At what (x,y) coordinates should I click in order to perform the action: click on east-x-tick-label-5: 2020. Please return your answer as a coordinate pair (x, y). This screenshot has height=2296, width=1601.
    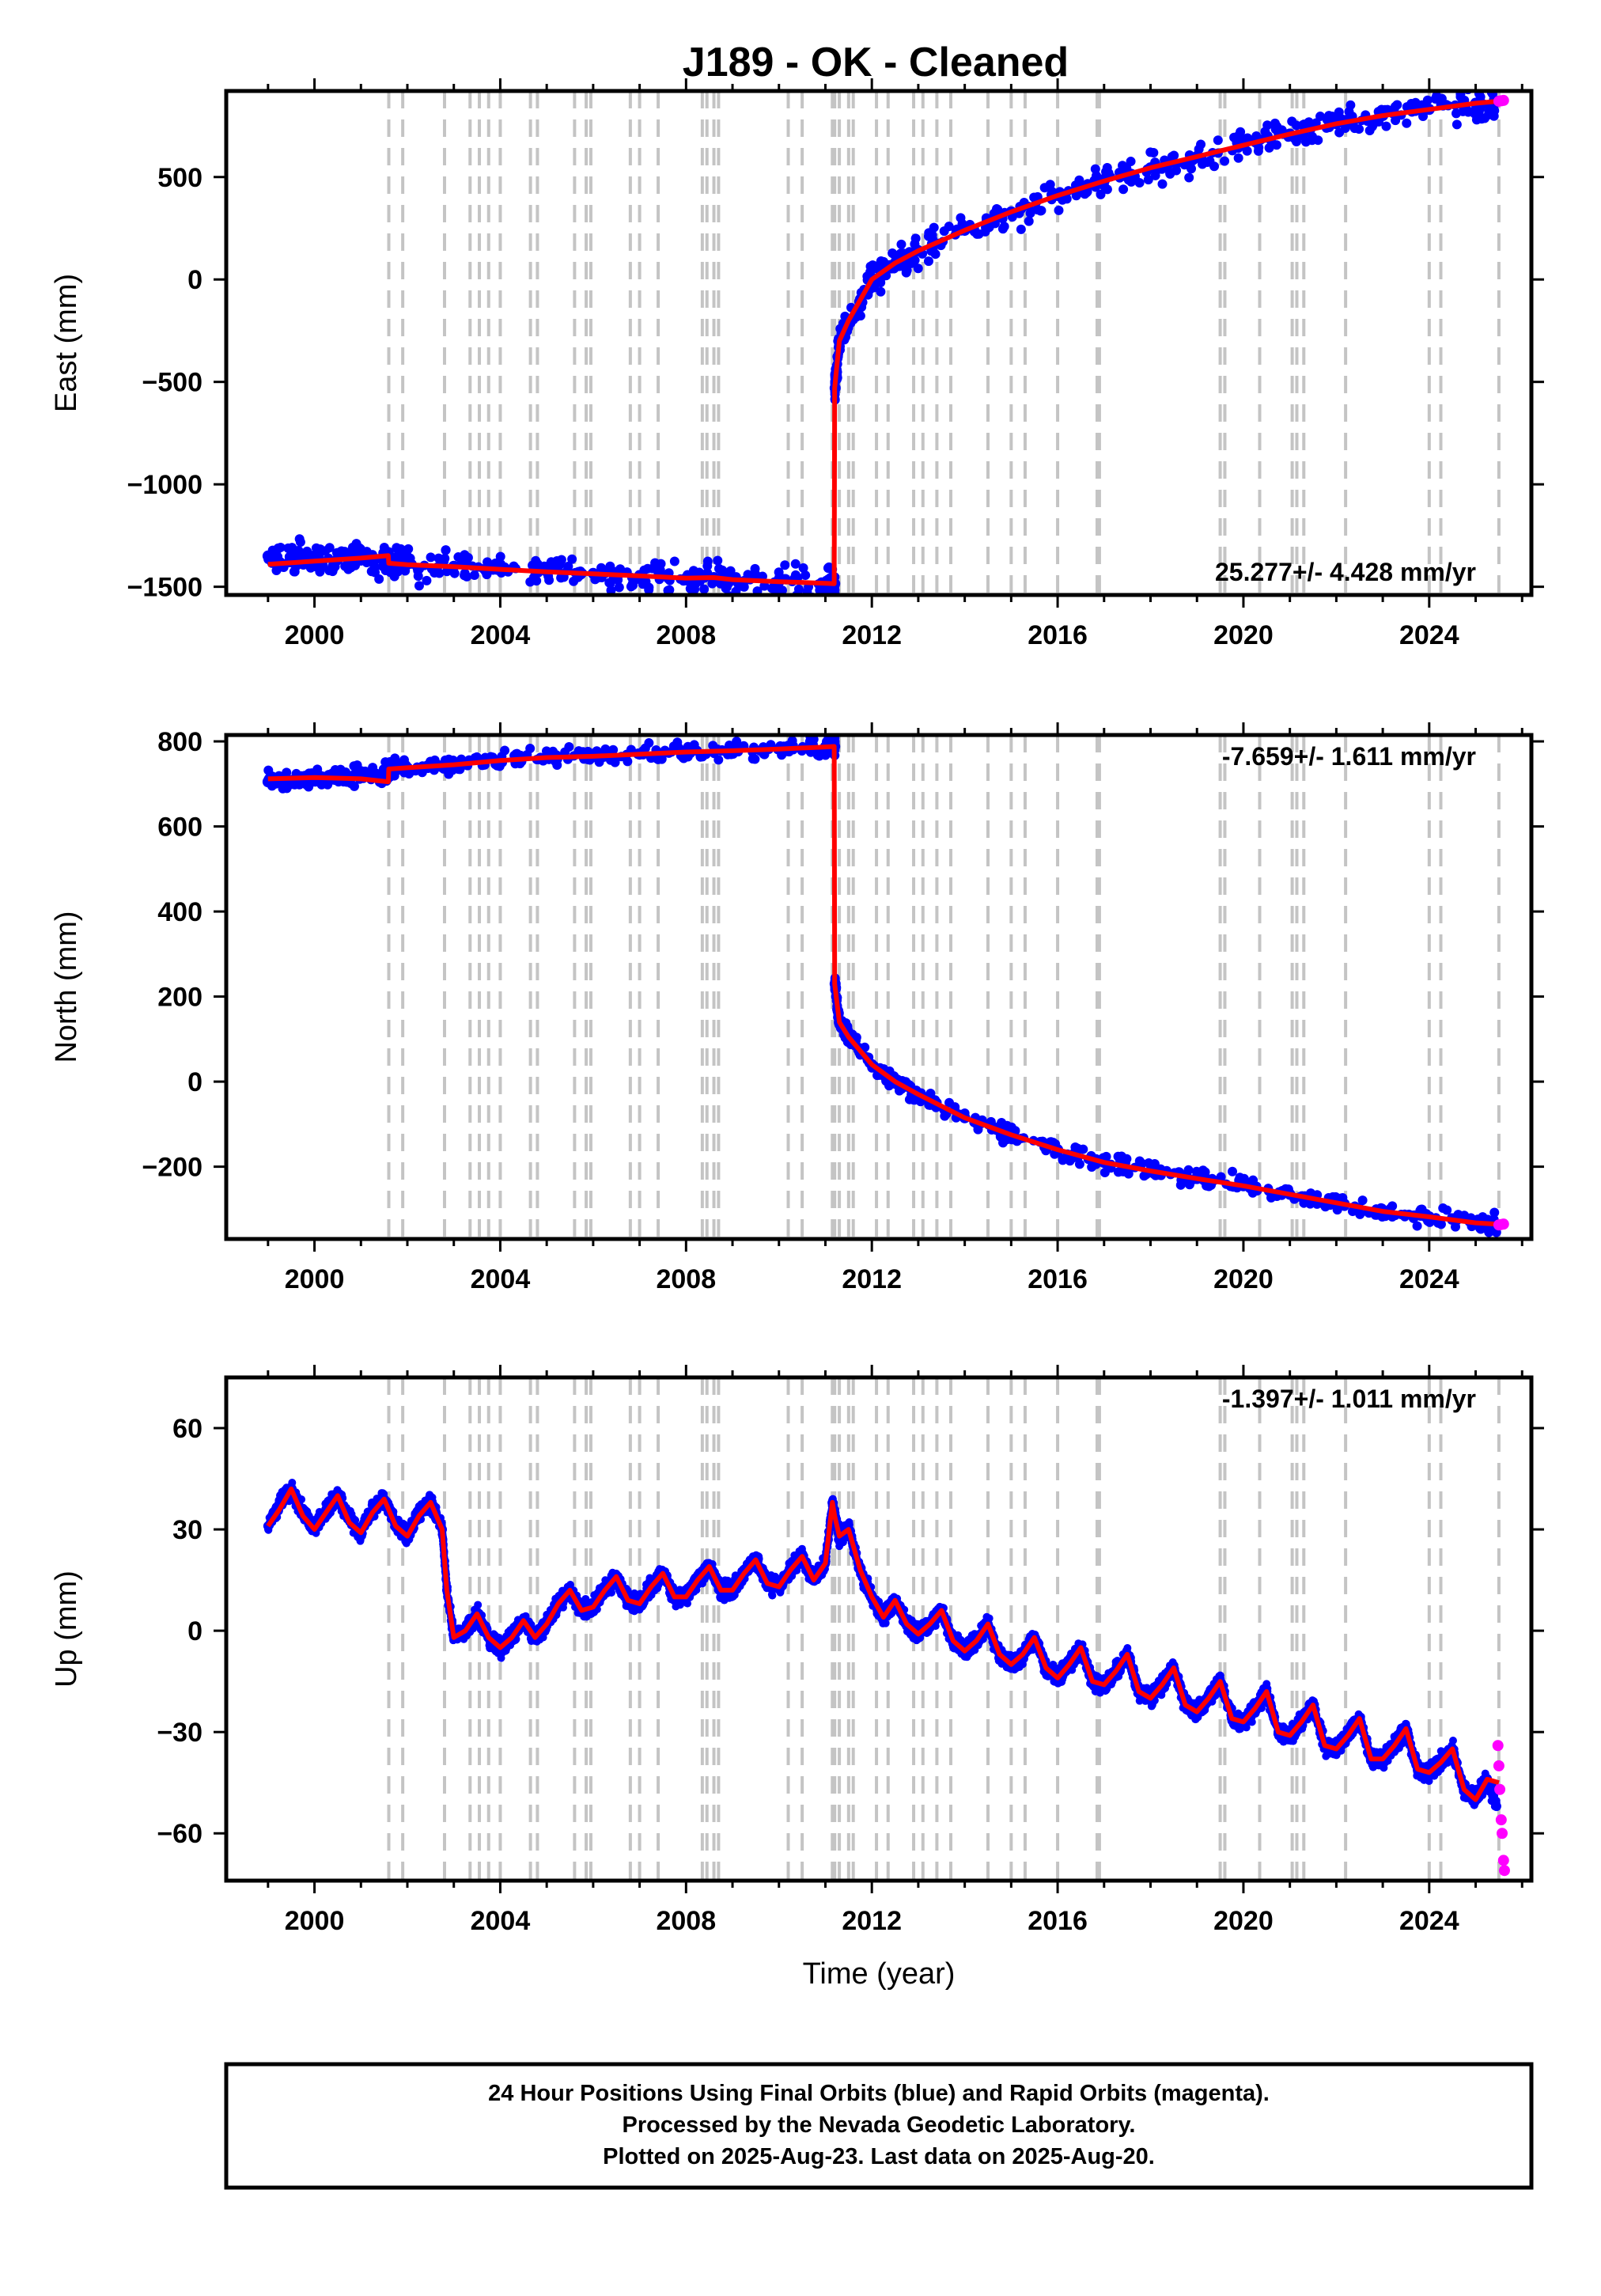
    Looking at the image, I should click on (1244, 635).